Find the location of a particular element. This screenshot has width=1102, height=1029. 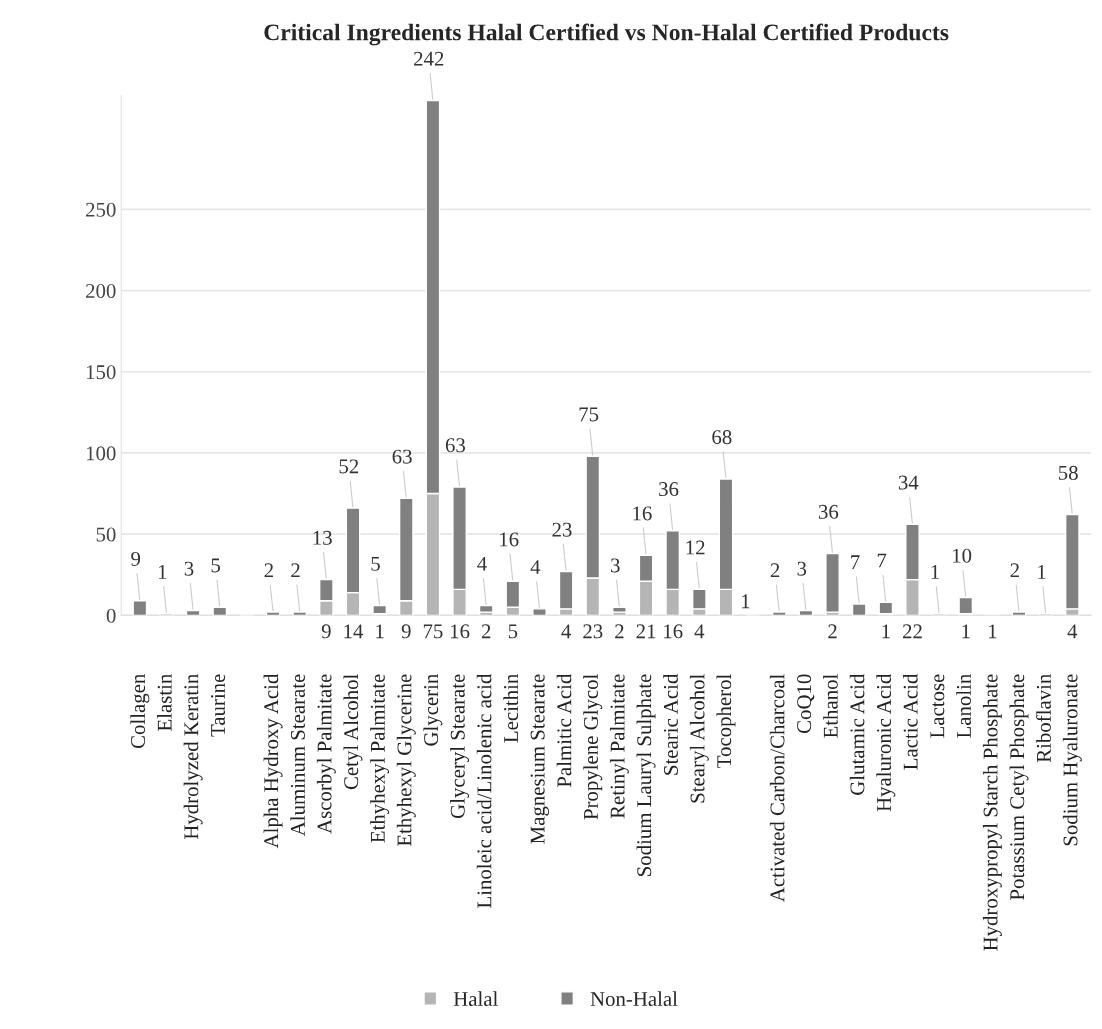

y-tick-label: 150 is located at coordinates (101, 372).